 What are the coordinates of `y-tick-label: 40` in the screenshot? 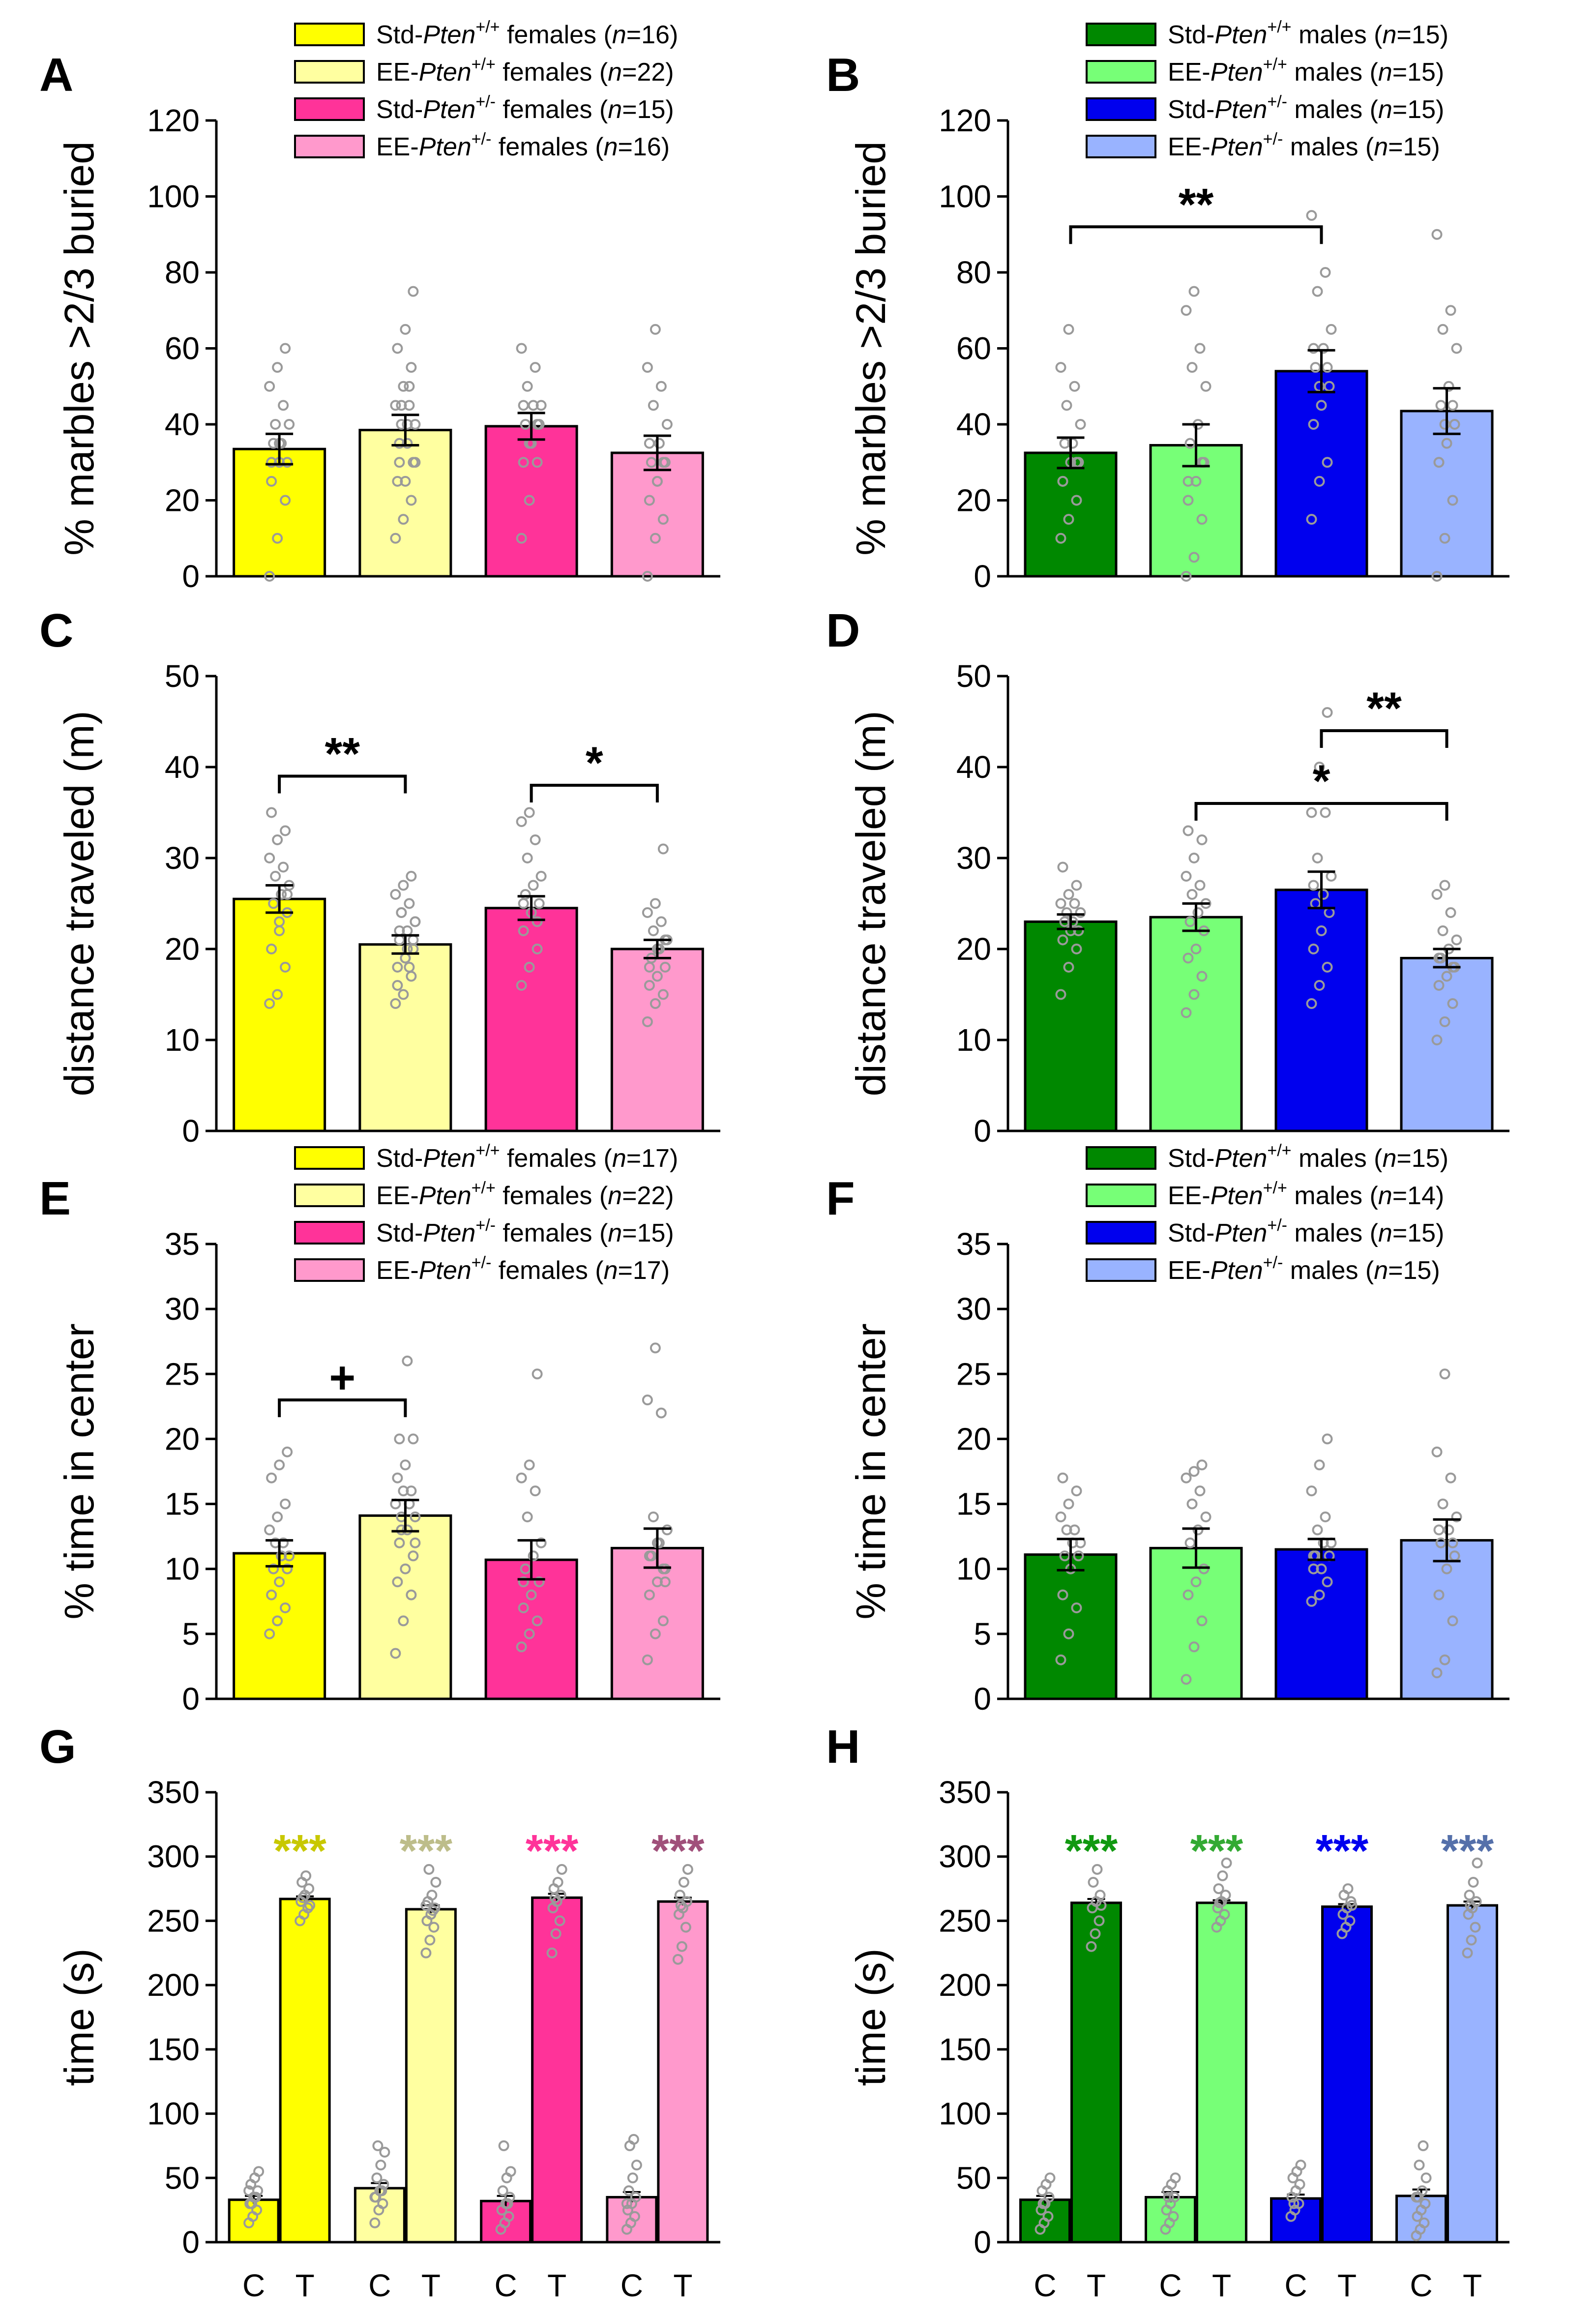 It's located at (182, 424).